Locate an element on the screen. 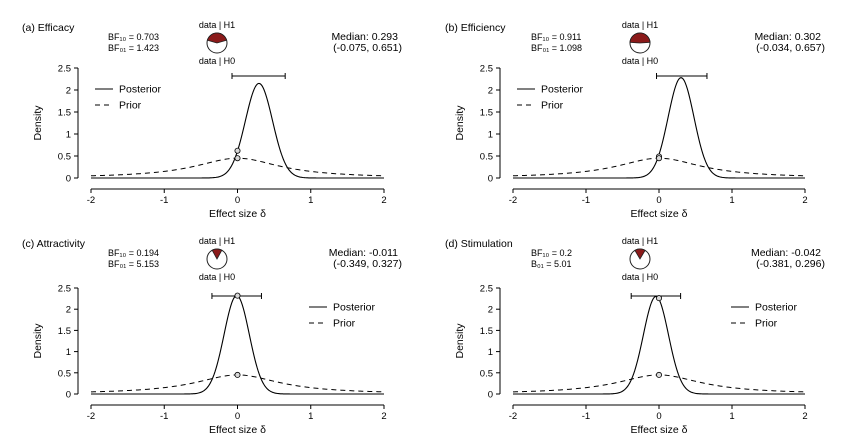  bf10-label: BF₁₀ = 0.2 is located at coordinates (551, 253).